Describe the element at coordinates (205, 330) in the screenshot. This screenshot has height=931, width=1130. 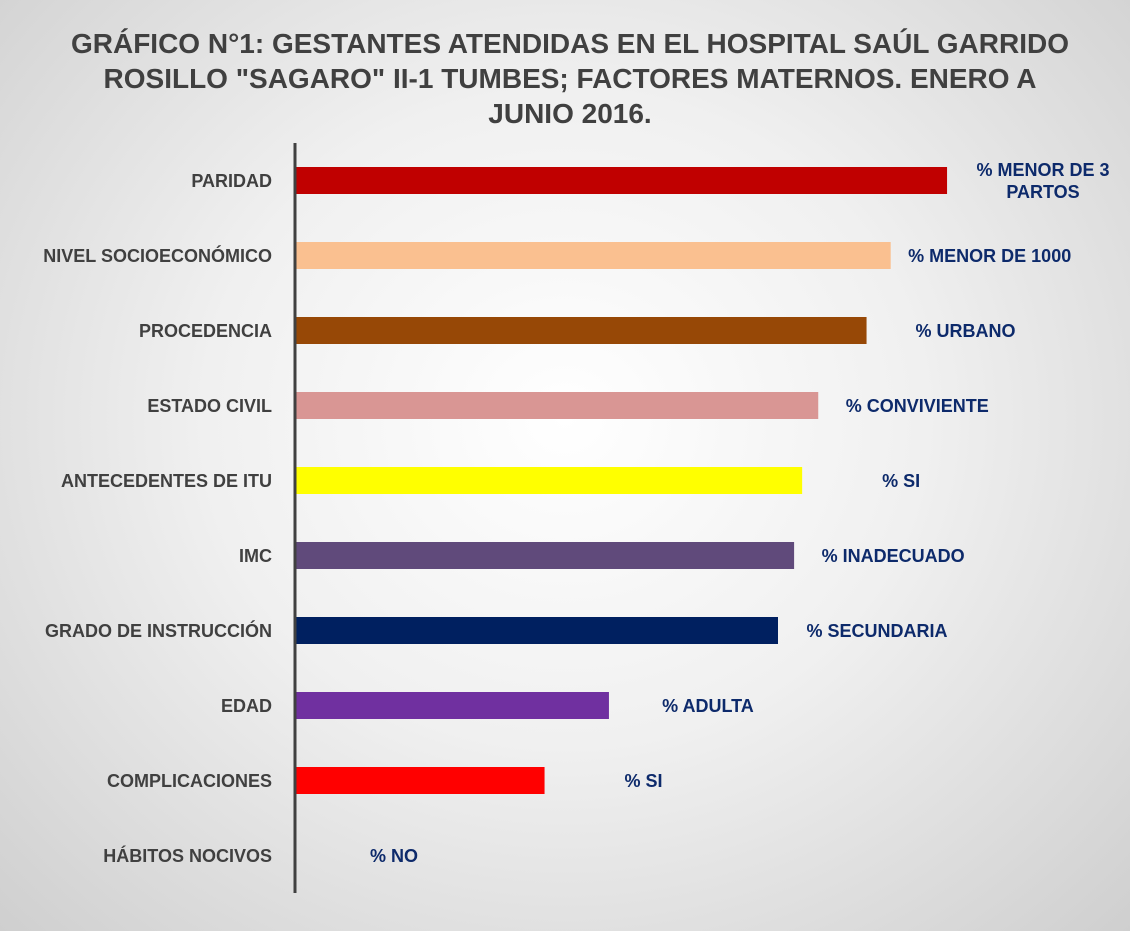
I see `category-label: PROCEDENCIA` at that location.